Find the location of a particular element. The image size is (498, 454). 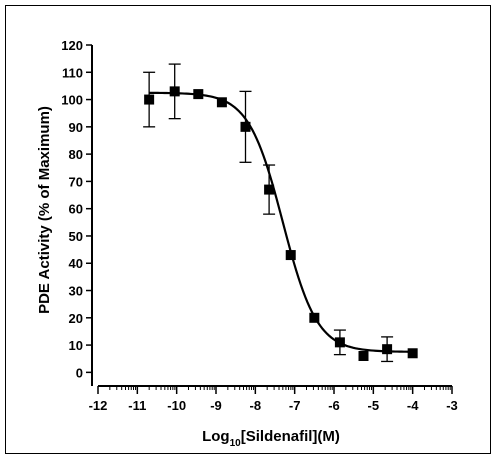

x-tick-label: -8 is located at coordinates (256, 405).